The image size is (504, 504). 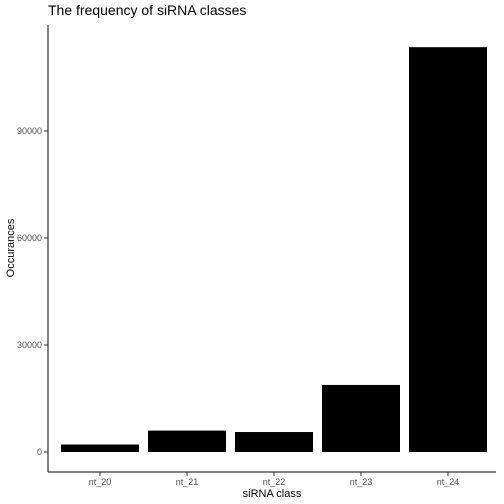 I want to click on y-tick-label: 90000, so click(x=29, y=131).